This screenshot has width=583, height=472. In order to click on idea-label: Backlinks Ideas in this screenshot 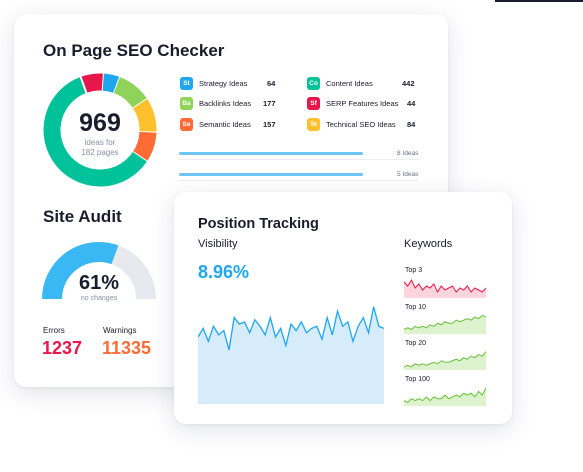, I will do `click(225, 103)`.